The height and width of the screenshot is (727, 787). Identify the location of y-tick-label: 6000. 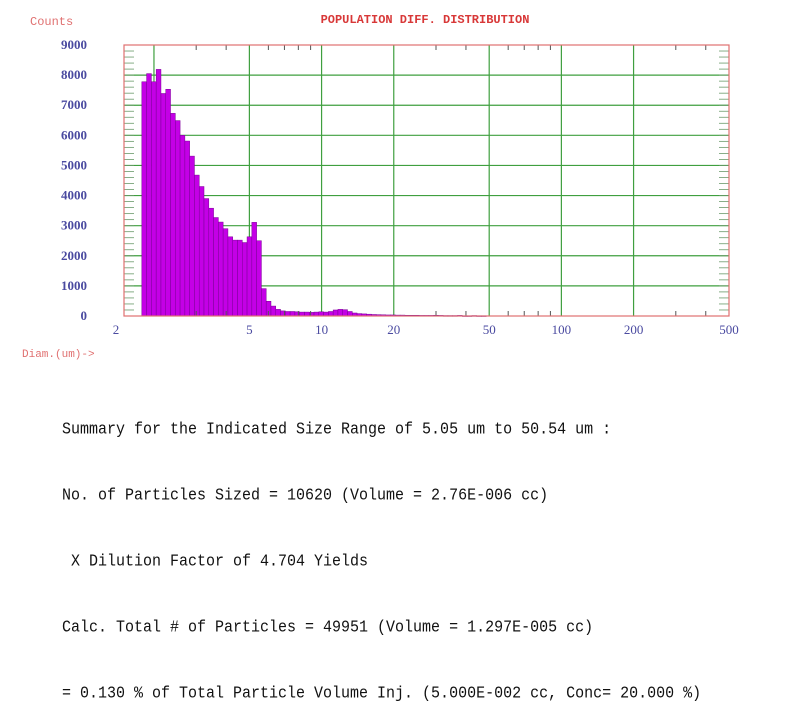
(74, 134).